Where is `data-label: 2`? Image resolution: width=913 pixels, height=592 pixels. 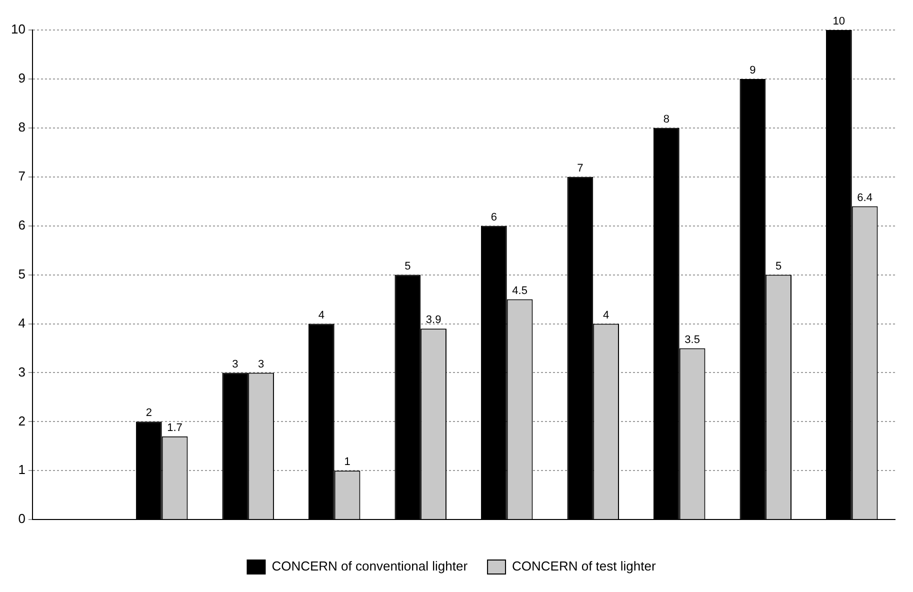 data-label: 2 is located at coordinates (149, 413).